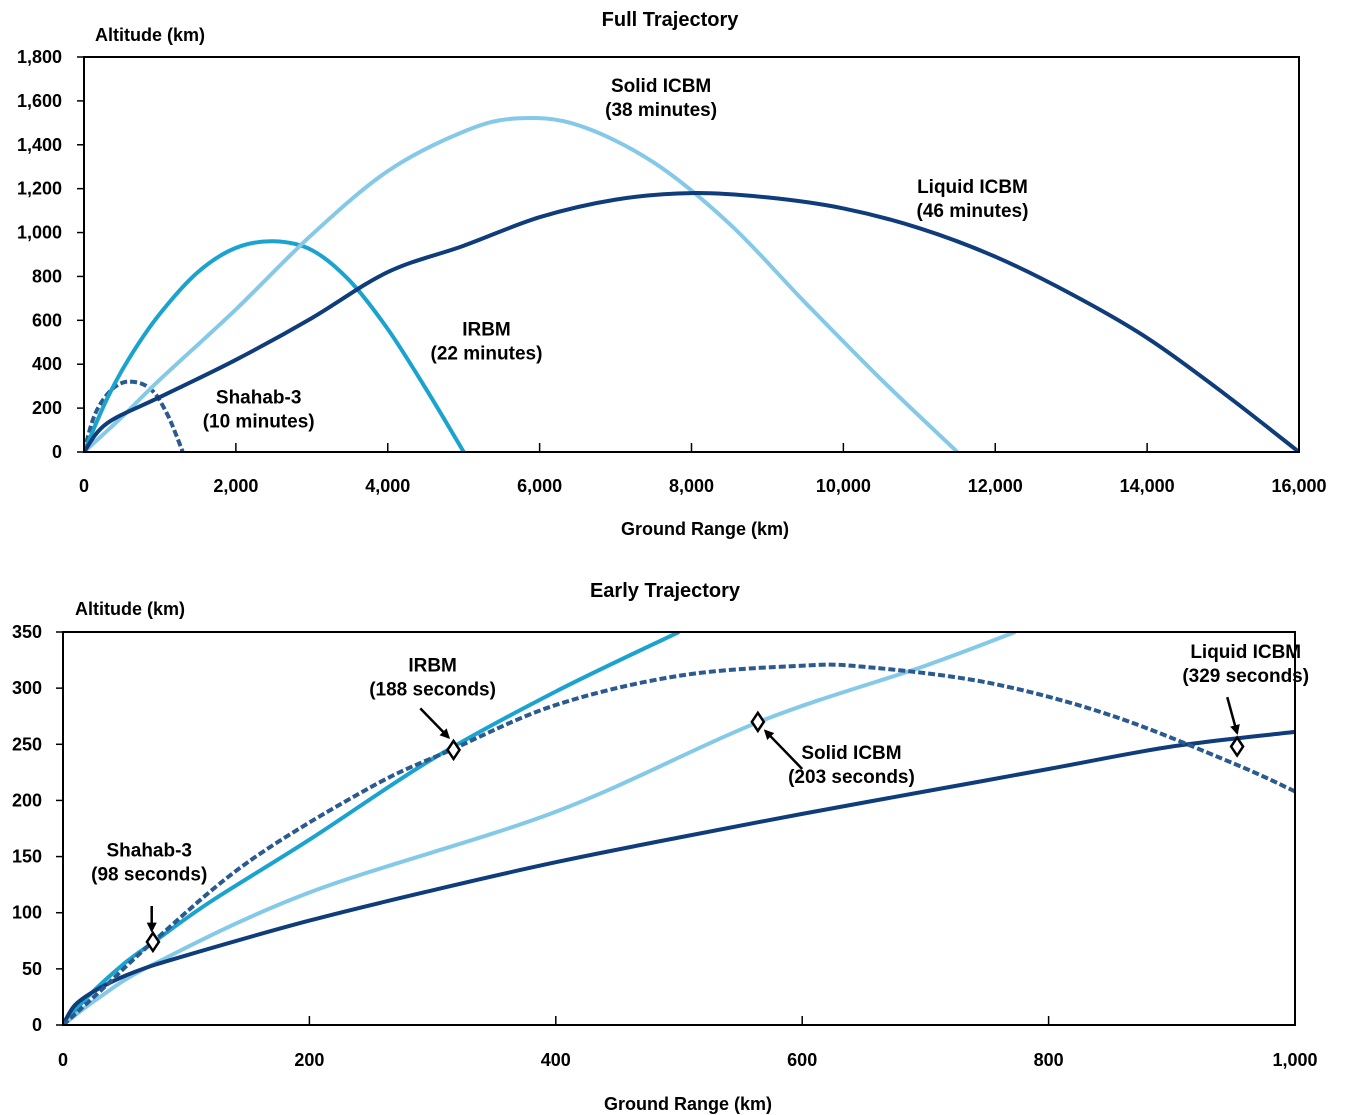 Image resolution: width=1345 pixels, height=1115 pixels. I want to click on series-annotation: Shahab-3 (98 seconds), so click(149, 863).